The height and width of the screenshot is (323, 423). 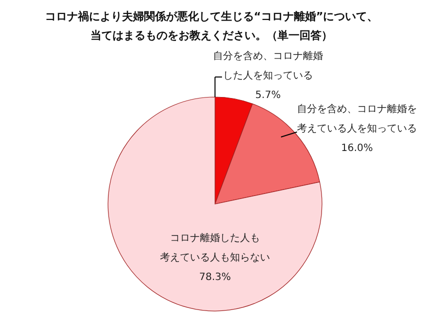 What do you see at coordinates (215, 248) in the screenshot?
I see `slice-label: コロナ離婚した人も考えている人も知らない` at bounding box center [215, 248].